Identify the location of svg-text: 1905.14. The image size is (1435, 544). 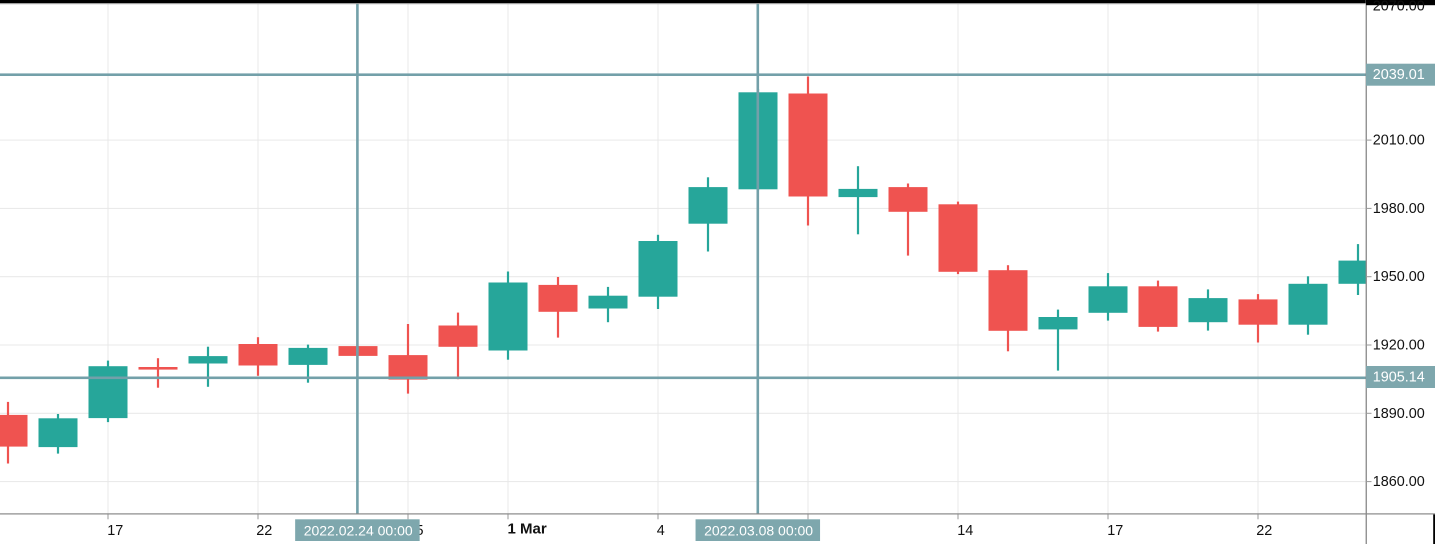
(1399, 378).